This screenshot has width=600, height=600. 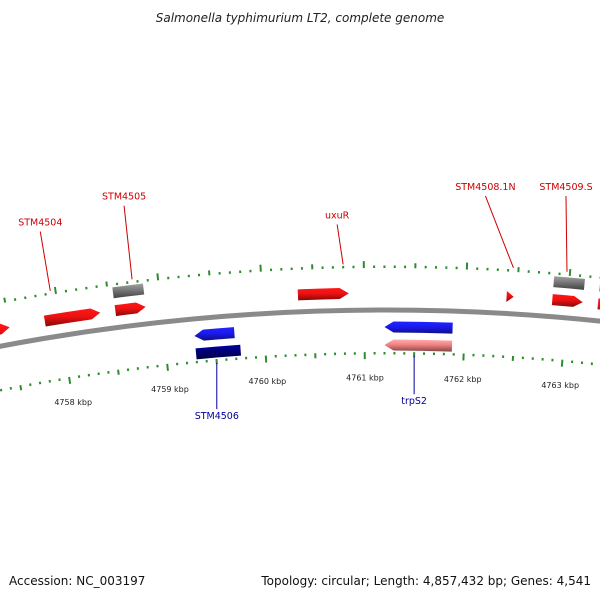 What do you see at coordinates (268, 381) in the screenshot?
I see `scale-tick-label: 4760 kbp` at bounding box center [268, 381].